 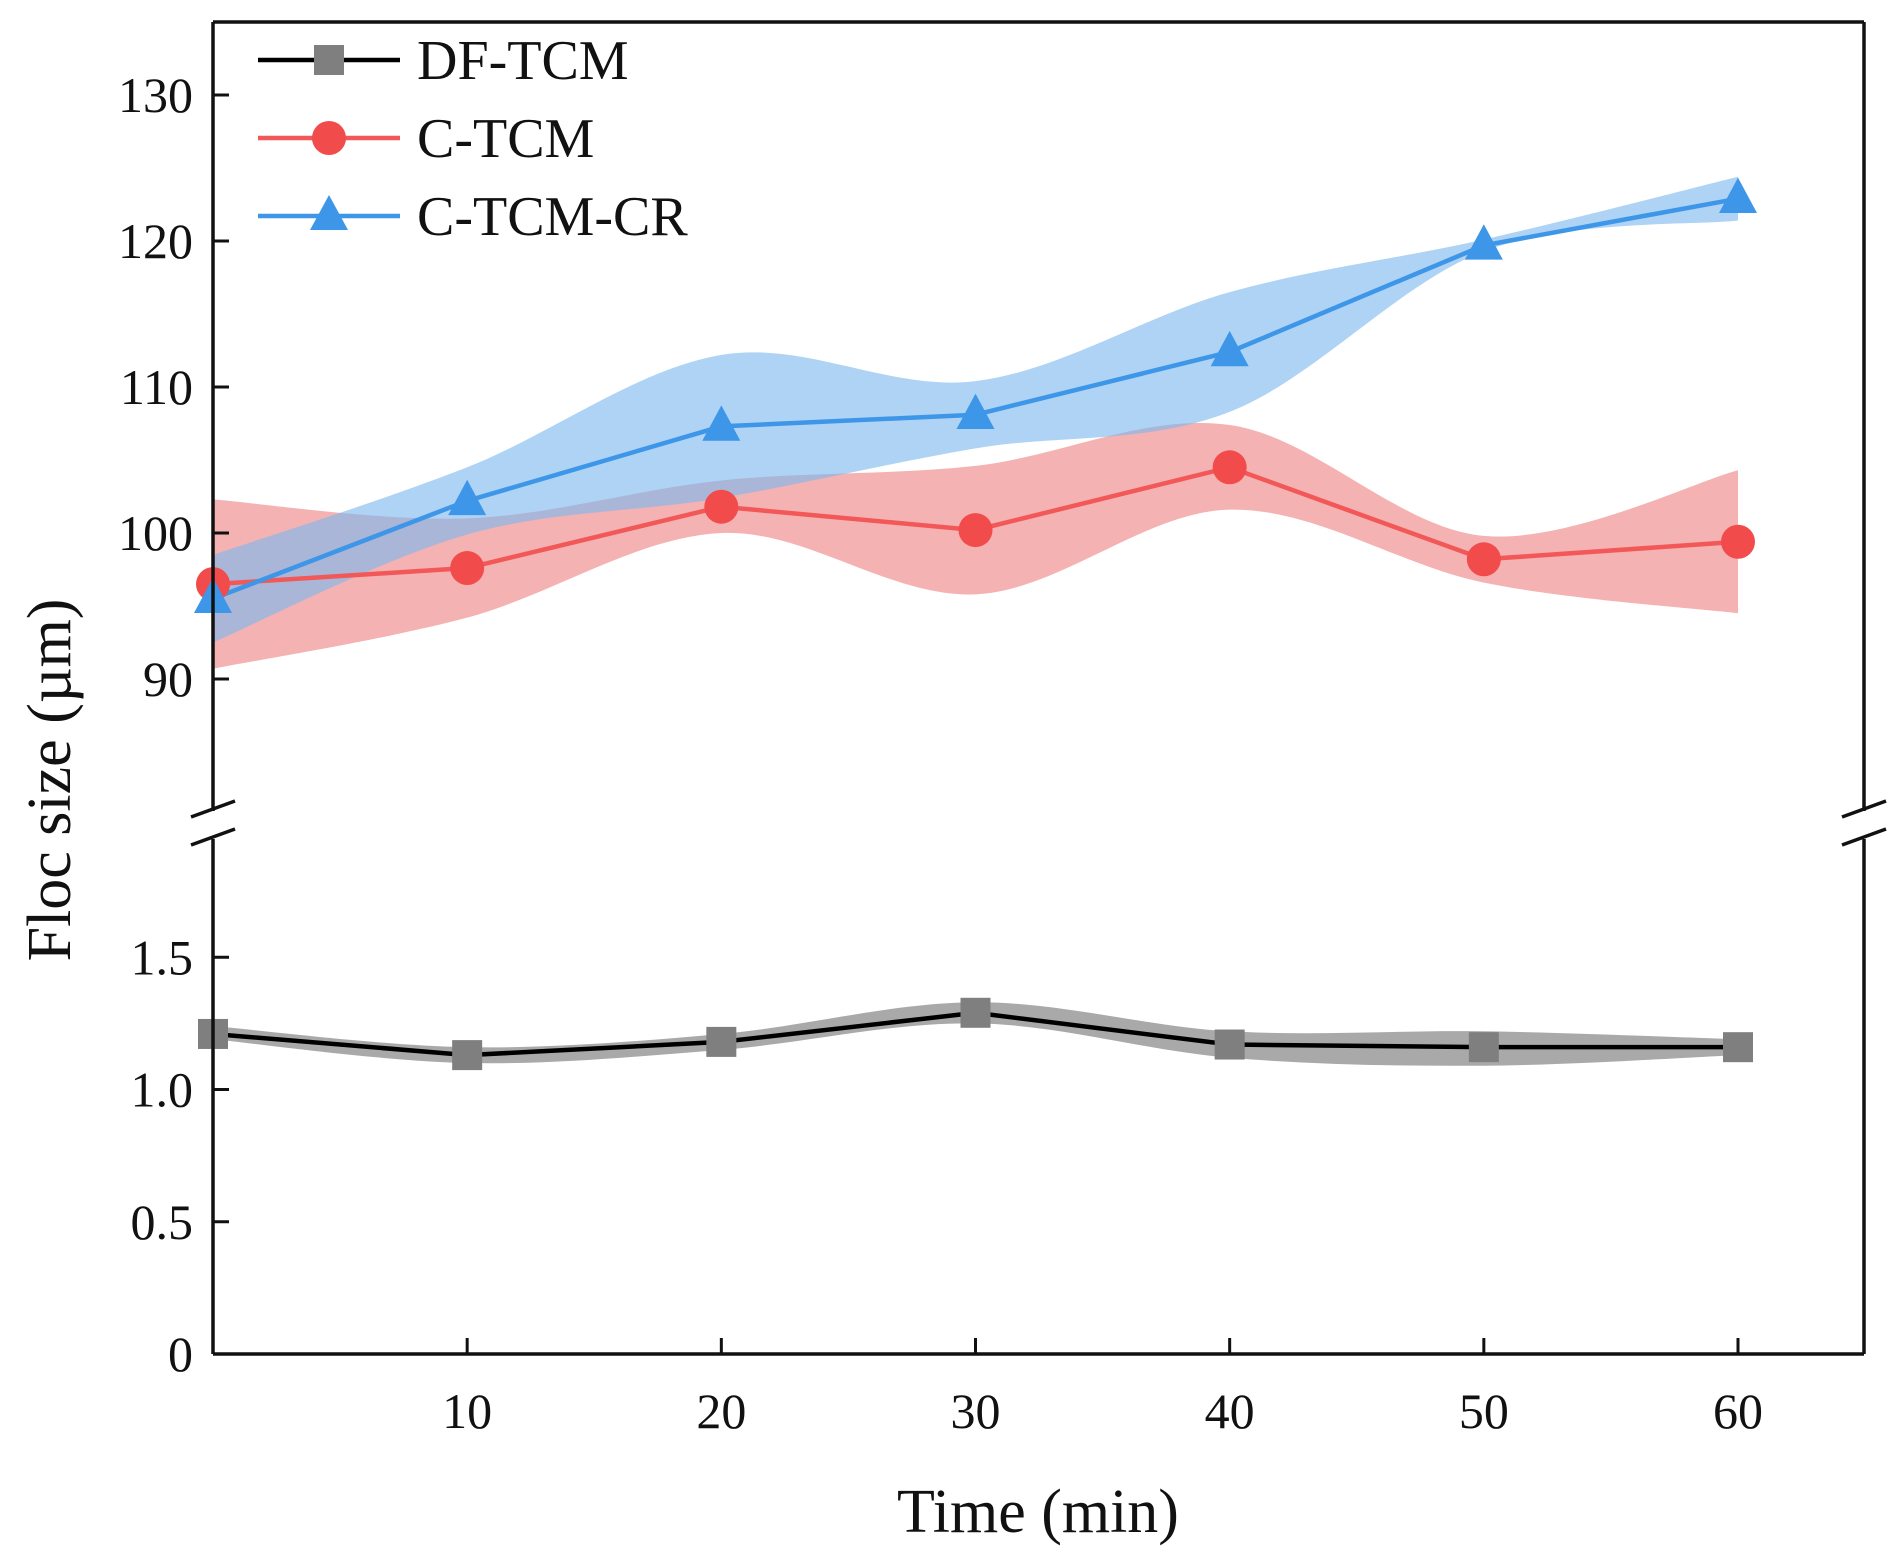 I want to click on x-tick-label-50: 50, so click(x=1484, y=1411).